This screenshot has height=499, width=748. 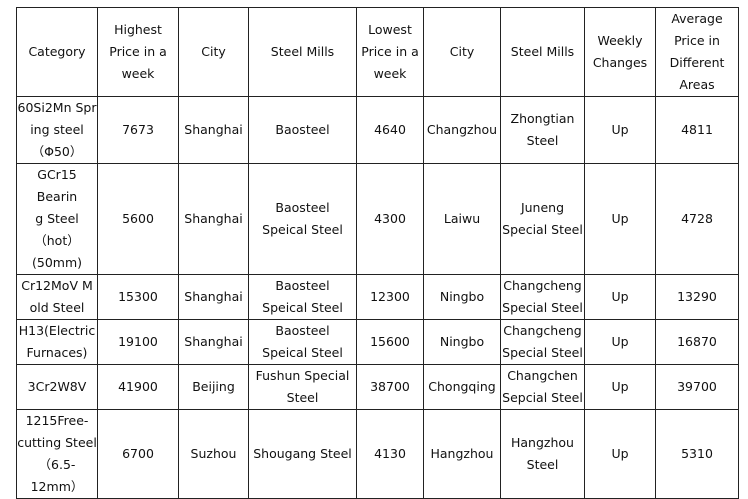 What do you see at coordinates (462, 454) in the screenshot?
I see `table-cell: Hangzhou` at bounding box center [462, 454].